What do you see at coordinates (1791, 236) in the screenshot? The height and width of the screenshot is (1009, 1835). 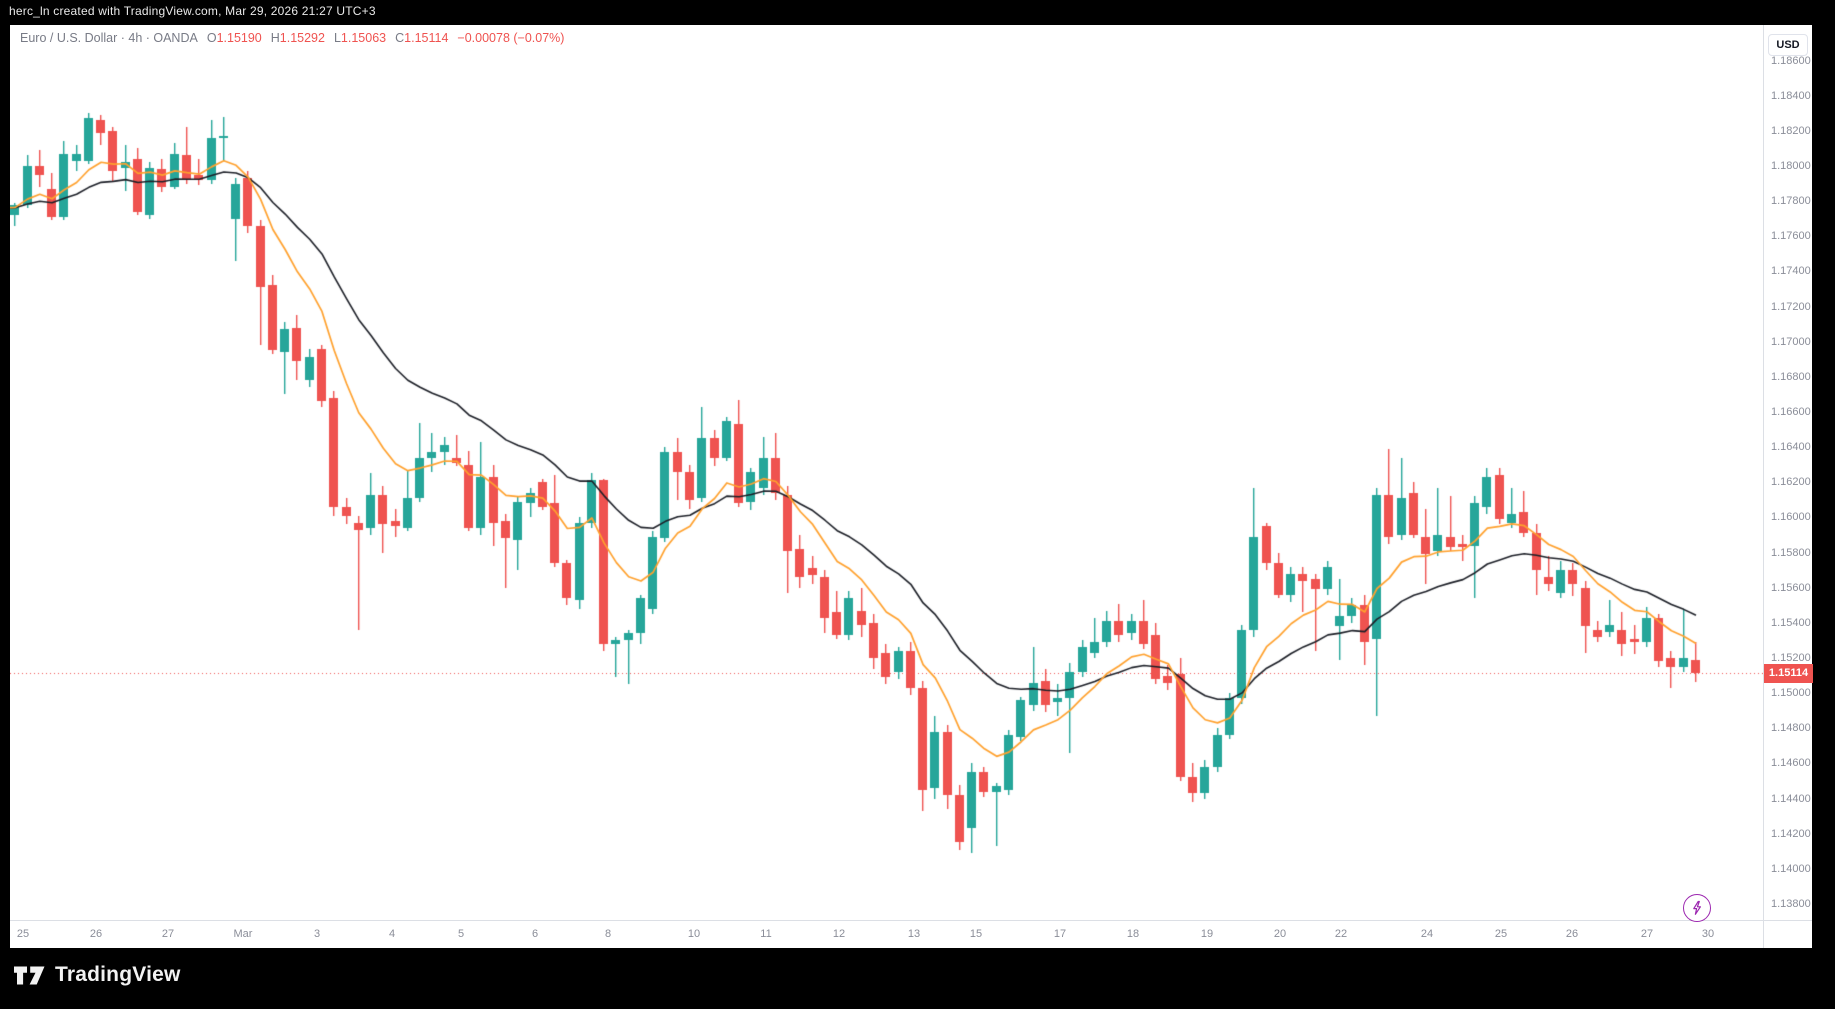 I see `price-axis-label: 1.17600` at bounding box center [1791, 236].